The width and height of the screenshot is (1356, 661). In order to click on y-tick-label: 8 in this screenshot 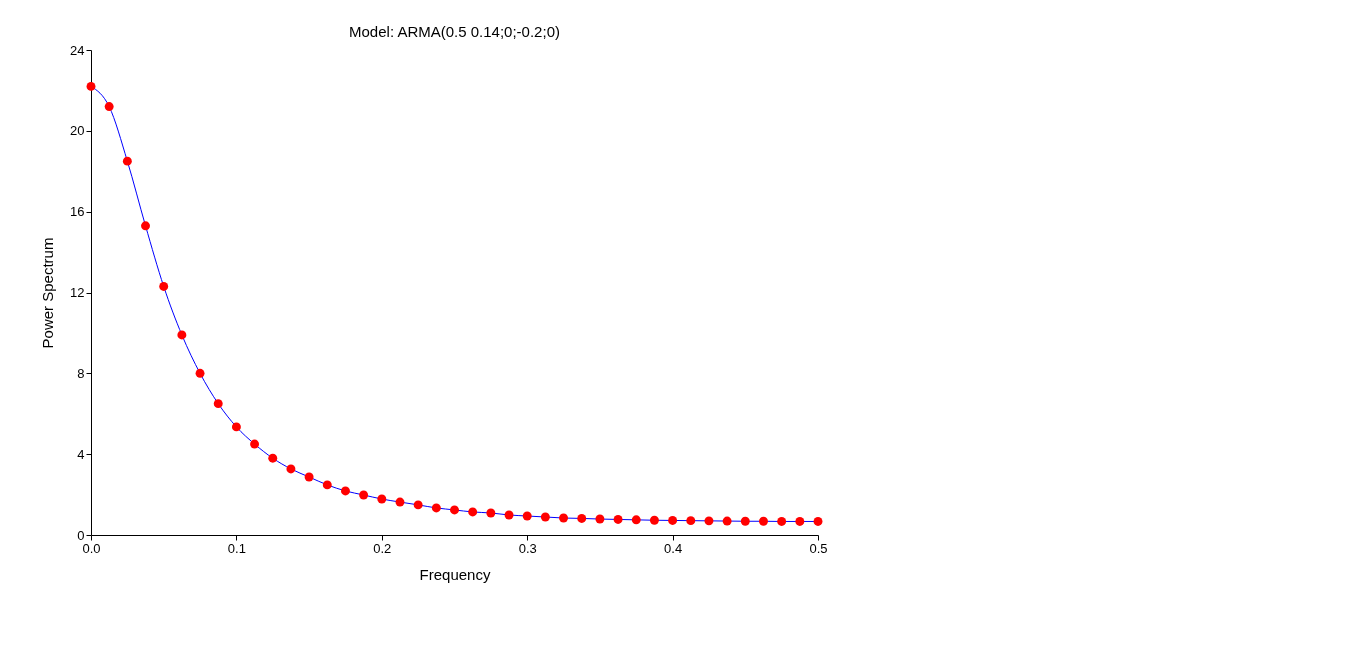, I will do `click(81, 373)`.